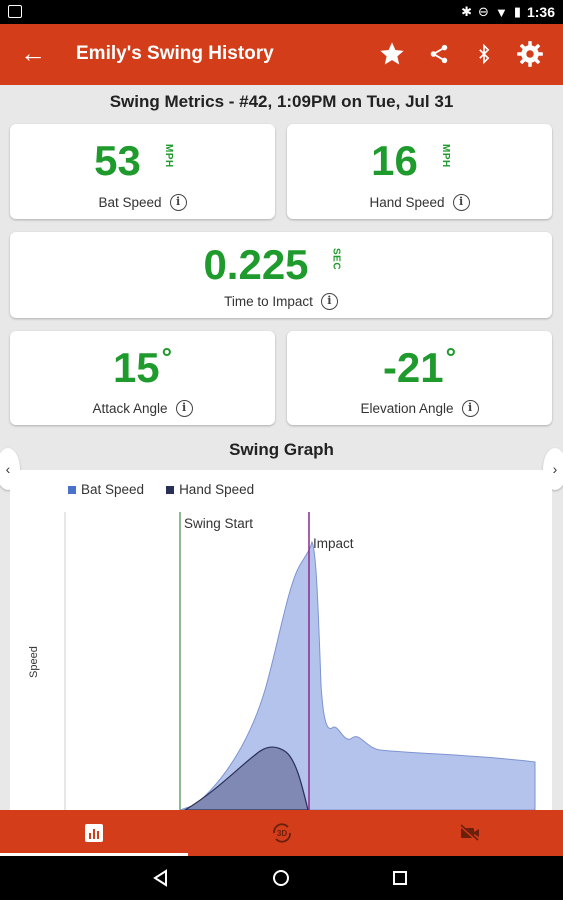 The image size is (563, 900). I want to click on 3d-rotation-icon: 3D, so click(281, 833).